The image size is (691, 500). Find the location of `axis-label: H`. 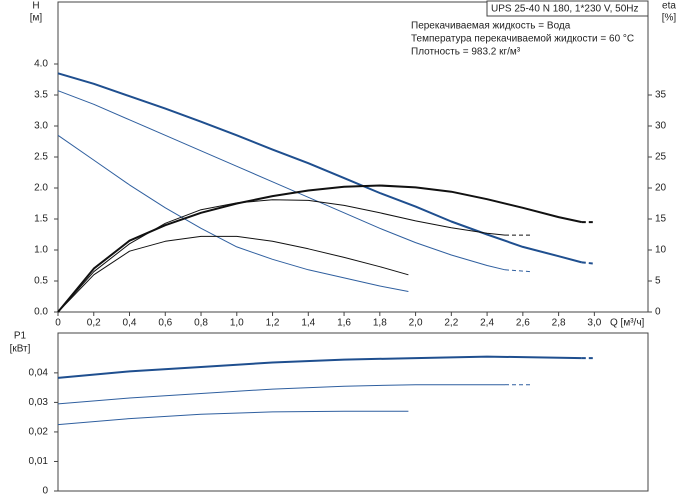

axis-label: H is located at coordinates (35, 6).